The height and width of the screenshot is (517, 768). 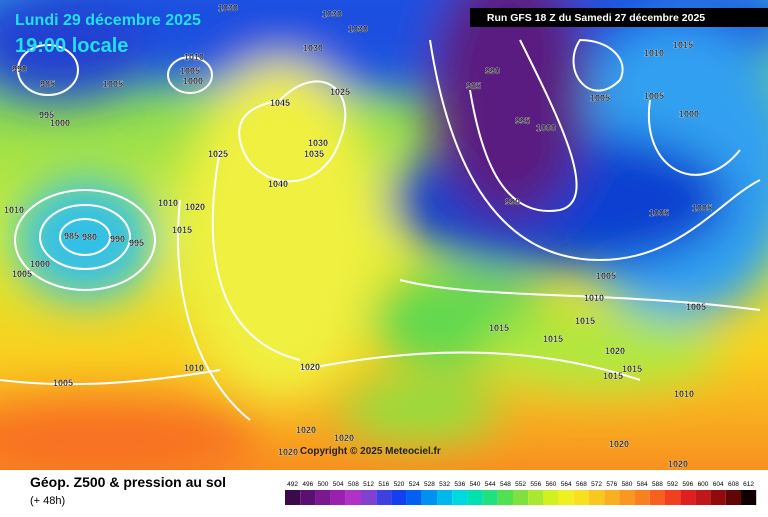 I want to click on scale-label: 516, so click(x=383, y=484).